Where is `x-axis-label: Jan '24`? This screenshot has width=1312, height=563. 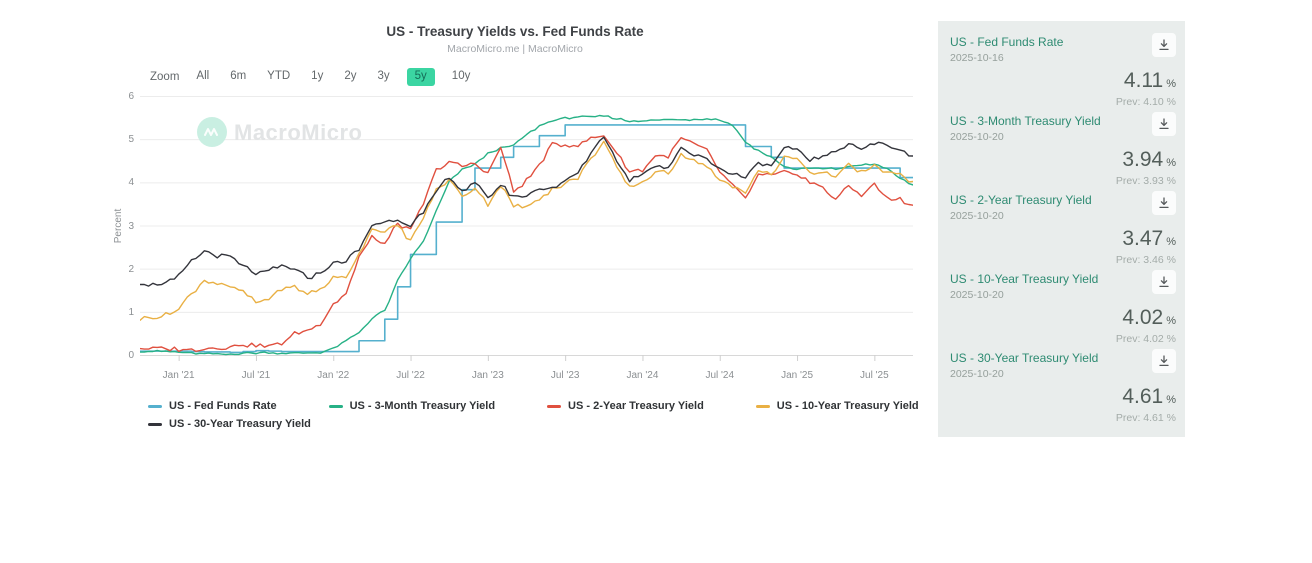 x-axis-label: Jan '24 is located at coordinates (642, 375).